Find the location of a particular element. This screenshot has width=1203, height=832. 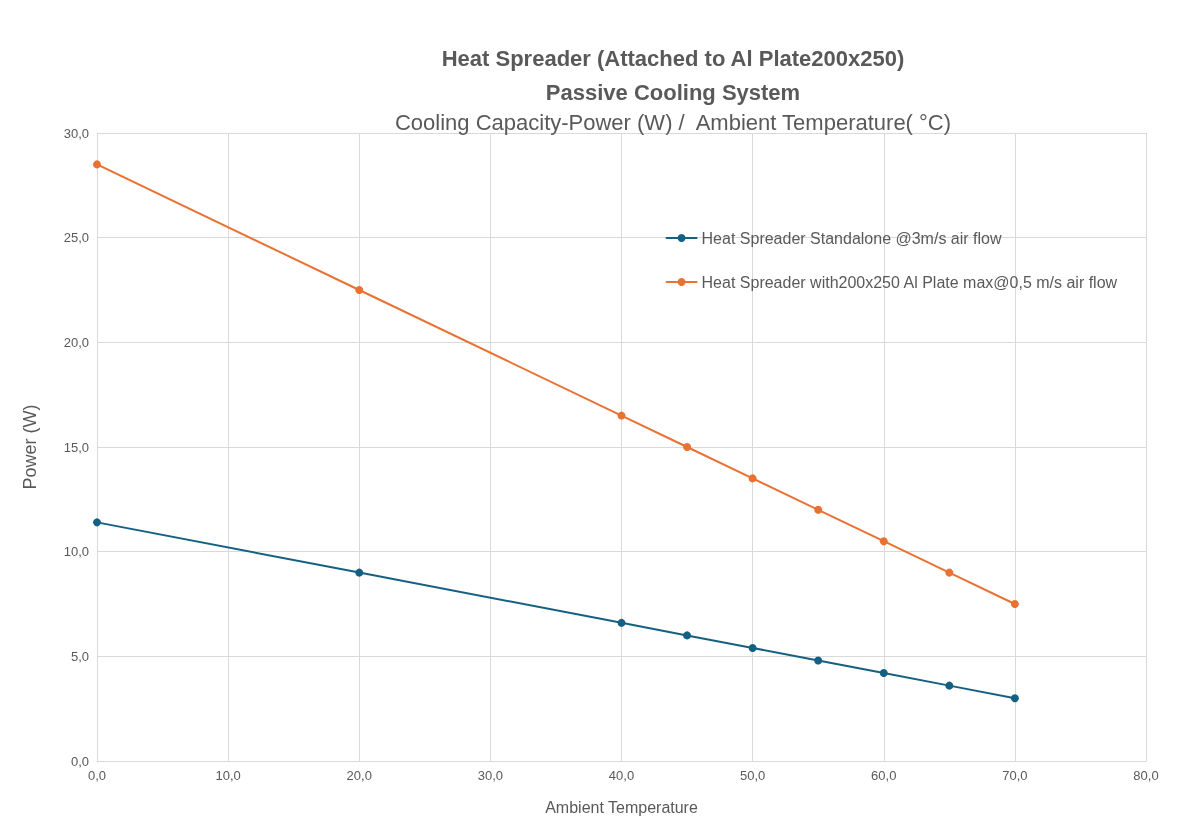

chart-title: Heat Spreader (Attached to Al Plate200x250) Passive Cooling System is located at coordinates (673, 75).